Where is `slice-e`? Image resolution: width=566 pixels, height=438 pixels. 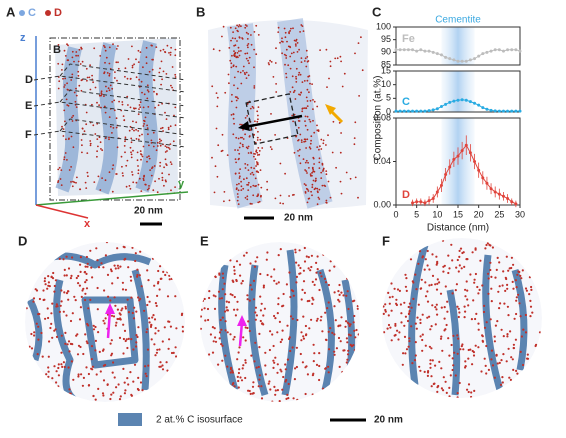 slice-e is located at coordinates (280, 322).